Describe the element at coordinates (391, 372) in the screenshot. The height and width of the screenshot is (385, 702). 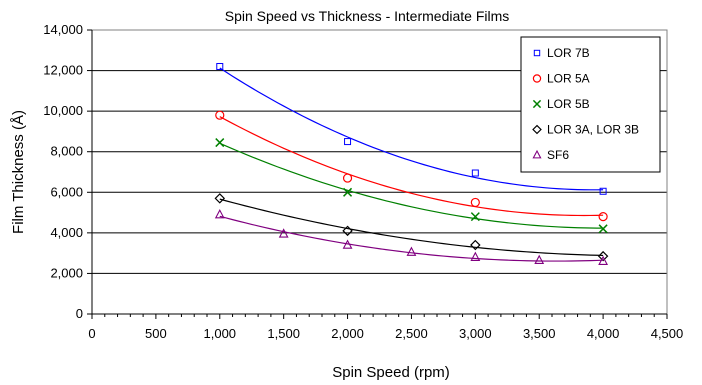
I see `x-axis-title: Spin Speed (rpm)` at that location.